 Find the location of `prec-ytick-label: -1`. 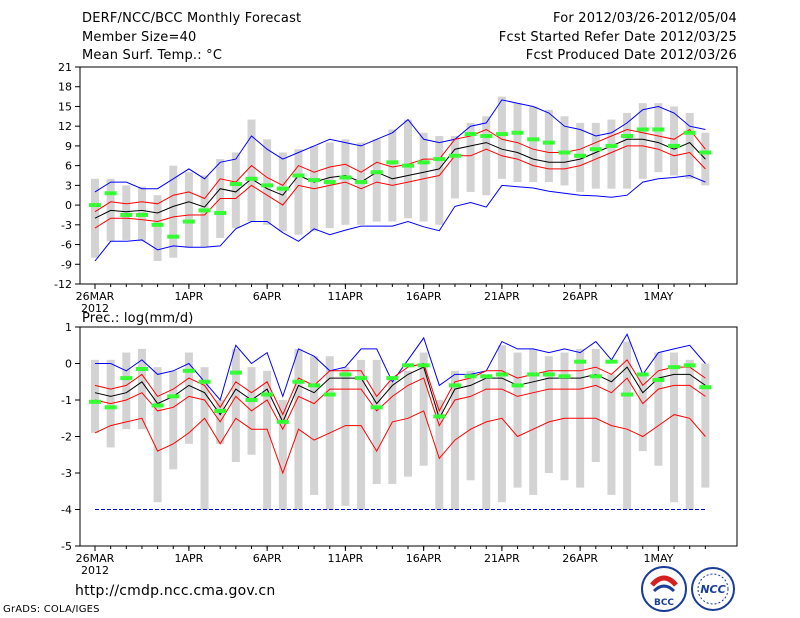

prec-ytick-label: -1 is located at coordinates (66, 400).